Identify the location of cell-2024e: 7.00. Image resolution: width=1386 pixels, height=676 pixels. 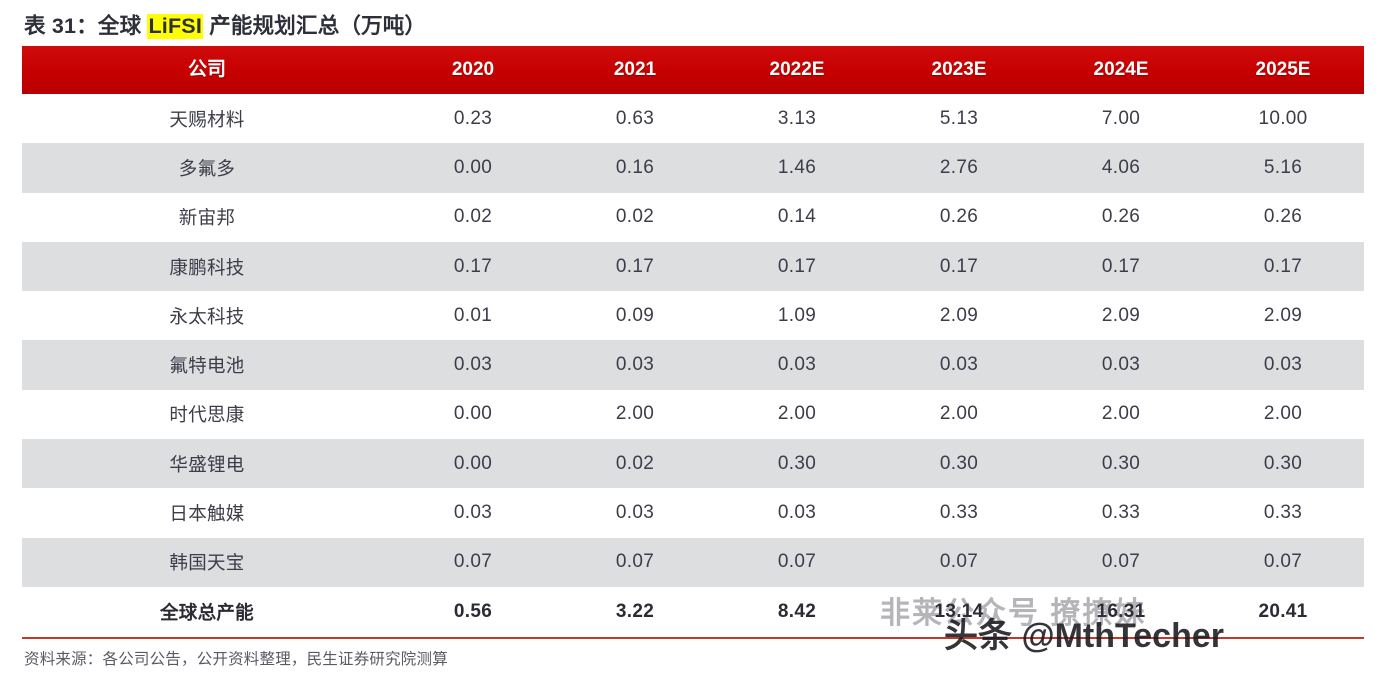
(1121, 118).